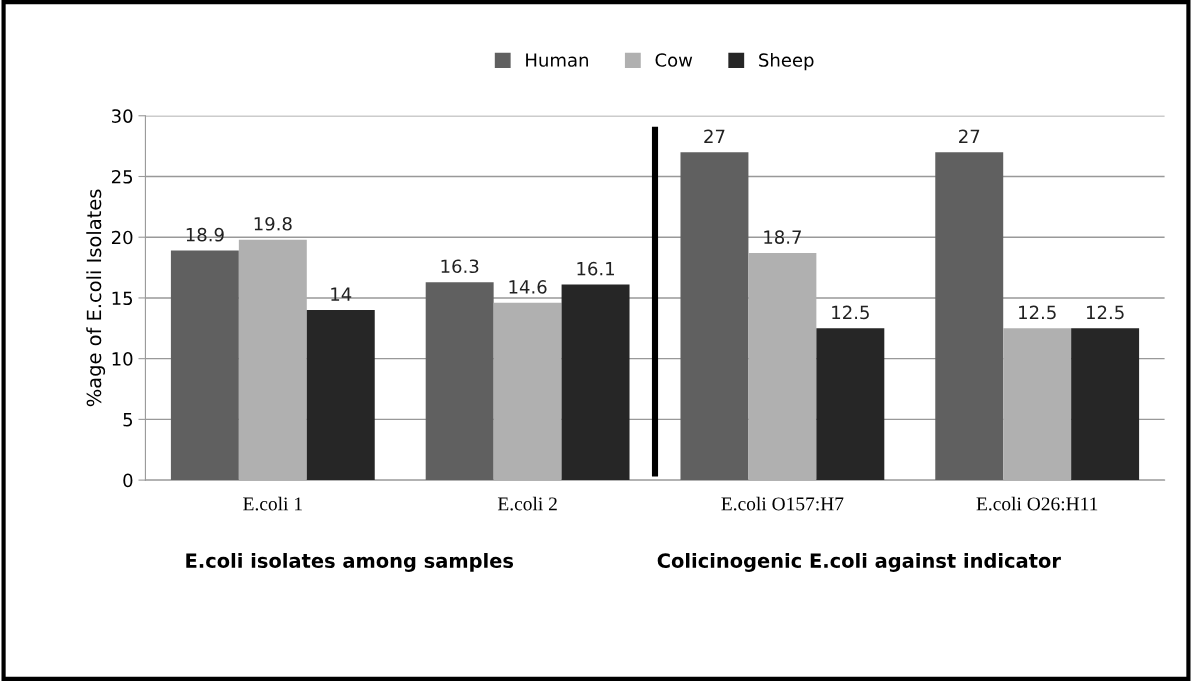 This screenshot has width=1192, height=681. Describe the element at coordinates (595, 268) in the screenshot. I see `data-label: 16.1` at that location.